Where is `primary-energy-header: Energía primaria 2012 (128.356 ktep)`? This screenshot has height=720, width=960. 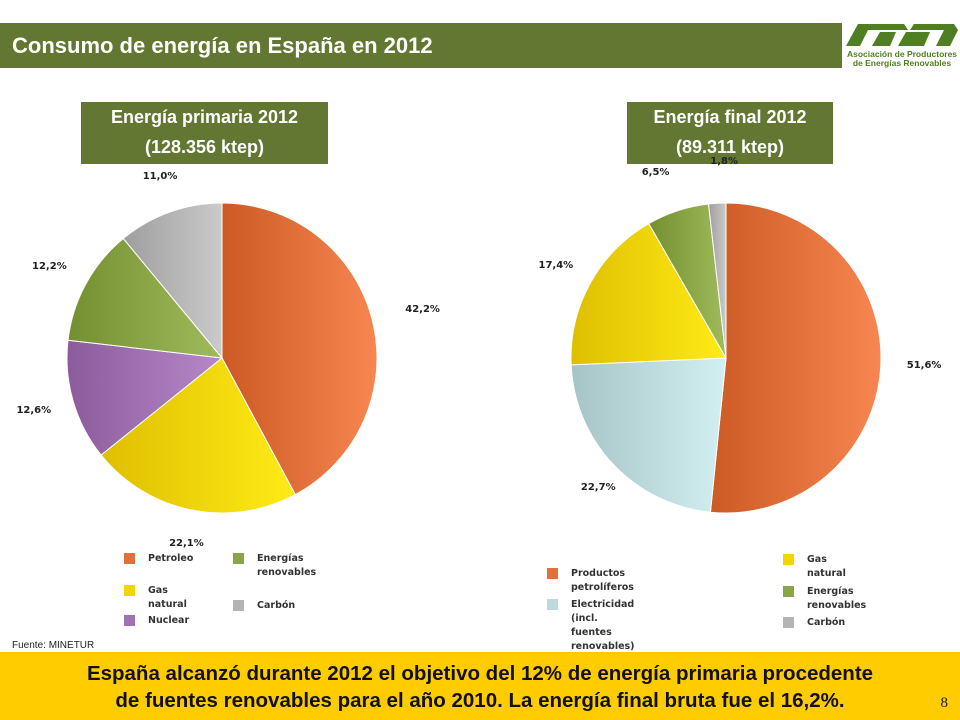
primary-energy-header: Energía primaria 2012 (128.356 ktep) is located at coordinates (204, 133).